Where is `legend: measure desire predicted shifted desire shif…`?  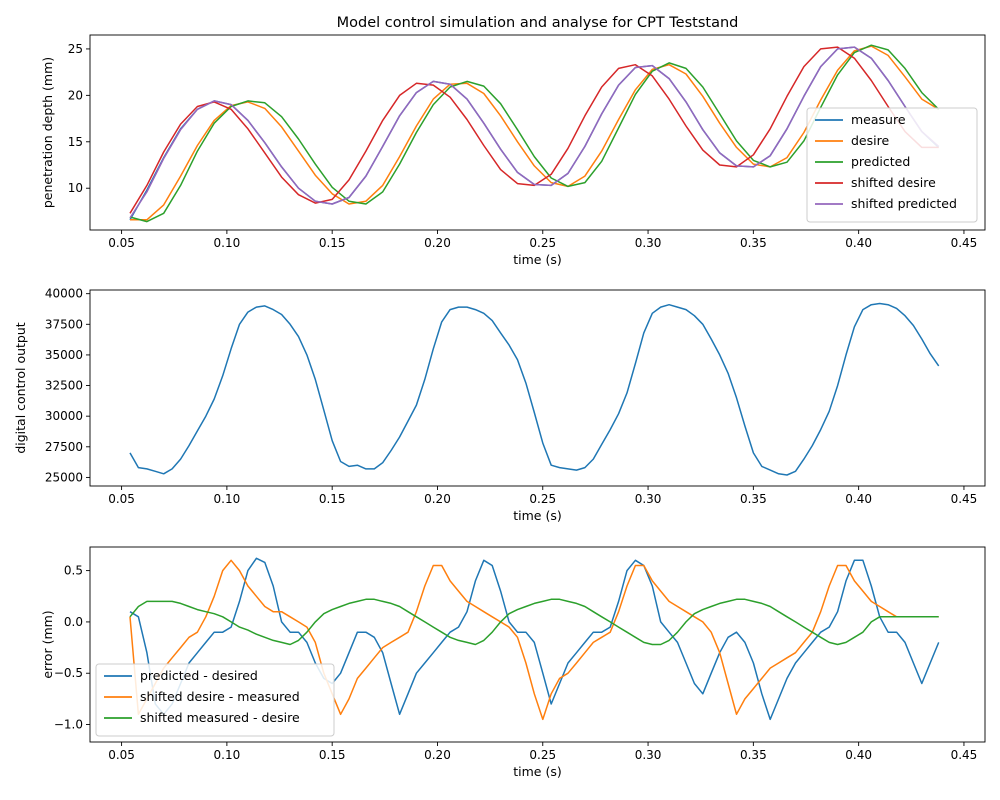 legend: measure desire predicted shifted desire shif… is located at coordinates (892, 165).